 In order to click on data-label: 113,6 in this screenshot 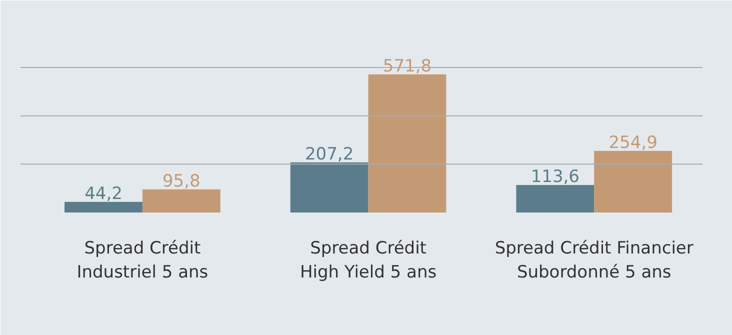, I will do `click(555, 177)`.